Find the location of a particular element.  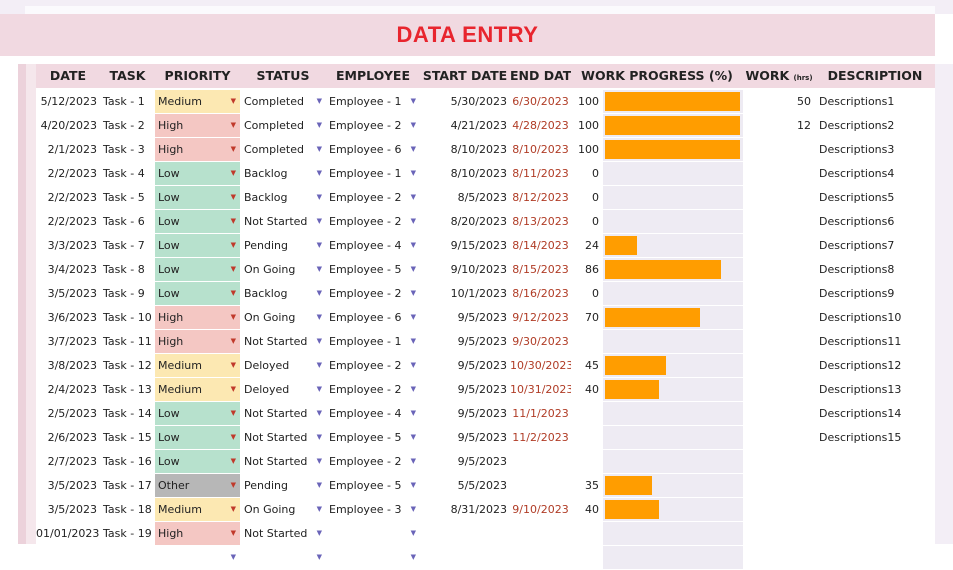

priority-dropdown: High ▼ is located at coordinates (197, 149).